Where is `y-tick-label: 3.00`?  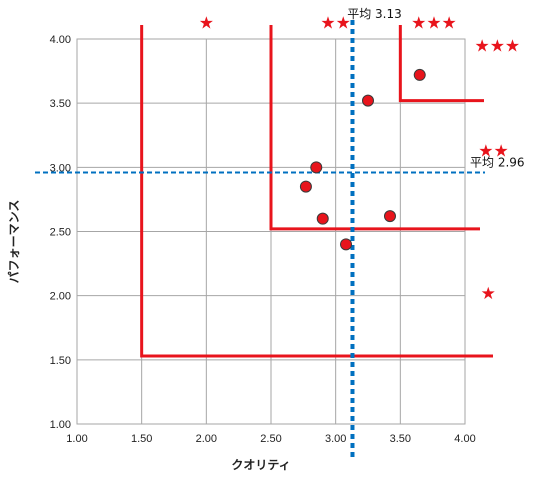
y-tick-label: 3.00 is located at coordinates (60, 168).